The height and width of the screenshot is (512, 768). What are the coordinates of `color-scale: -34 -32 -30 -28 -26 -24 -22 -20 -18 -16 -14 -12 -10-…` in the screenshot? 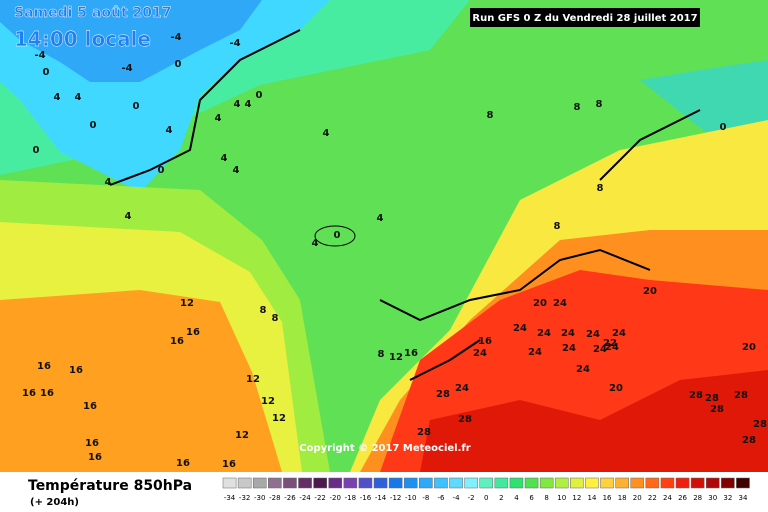 It's located at (486, 489).